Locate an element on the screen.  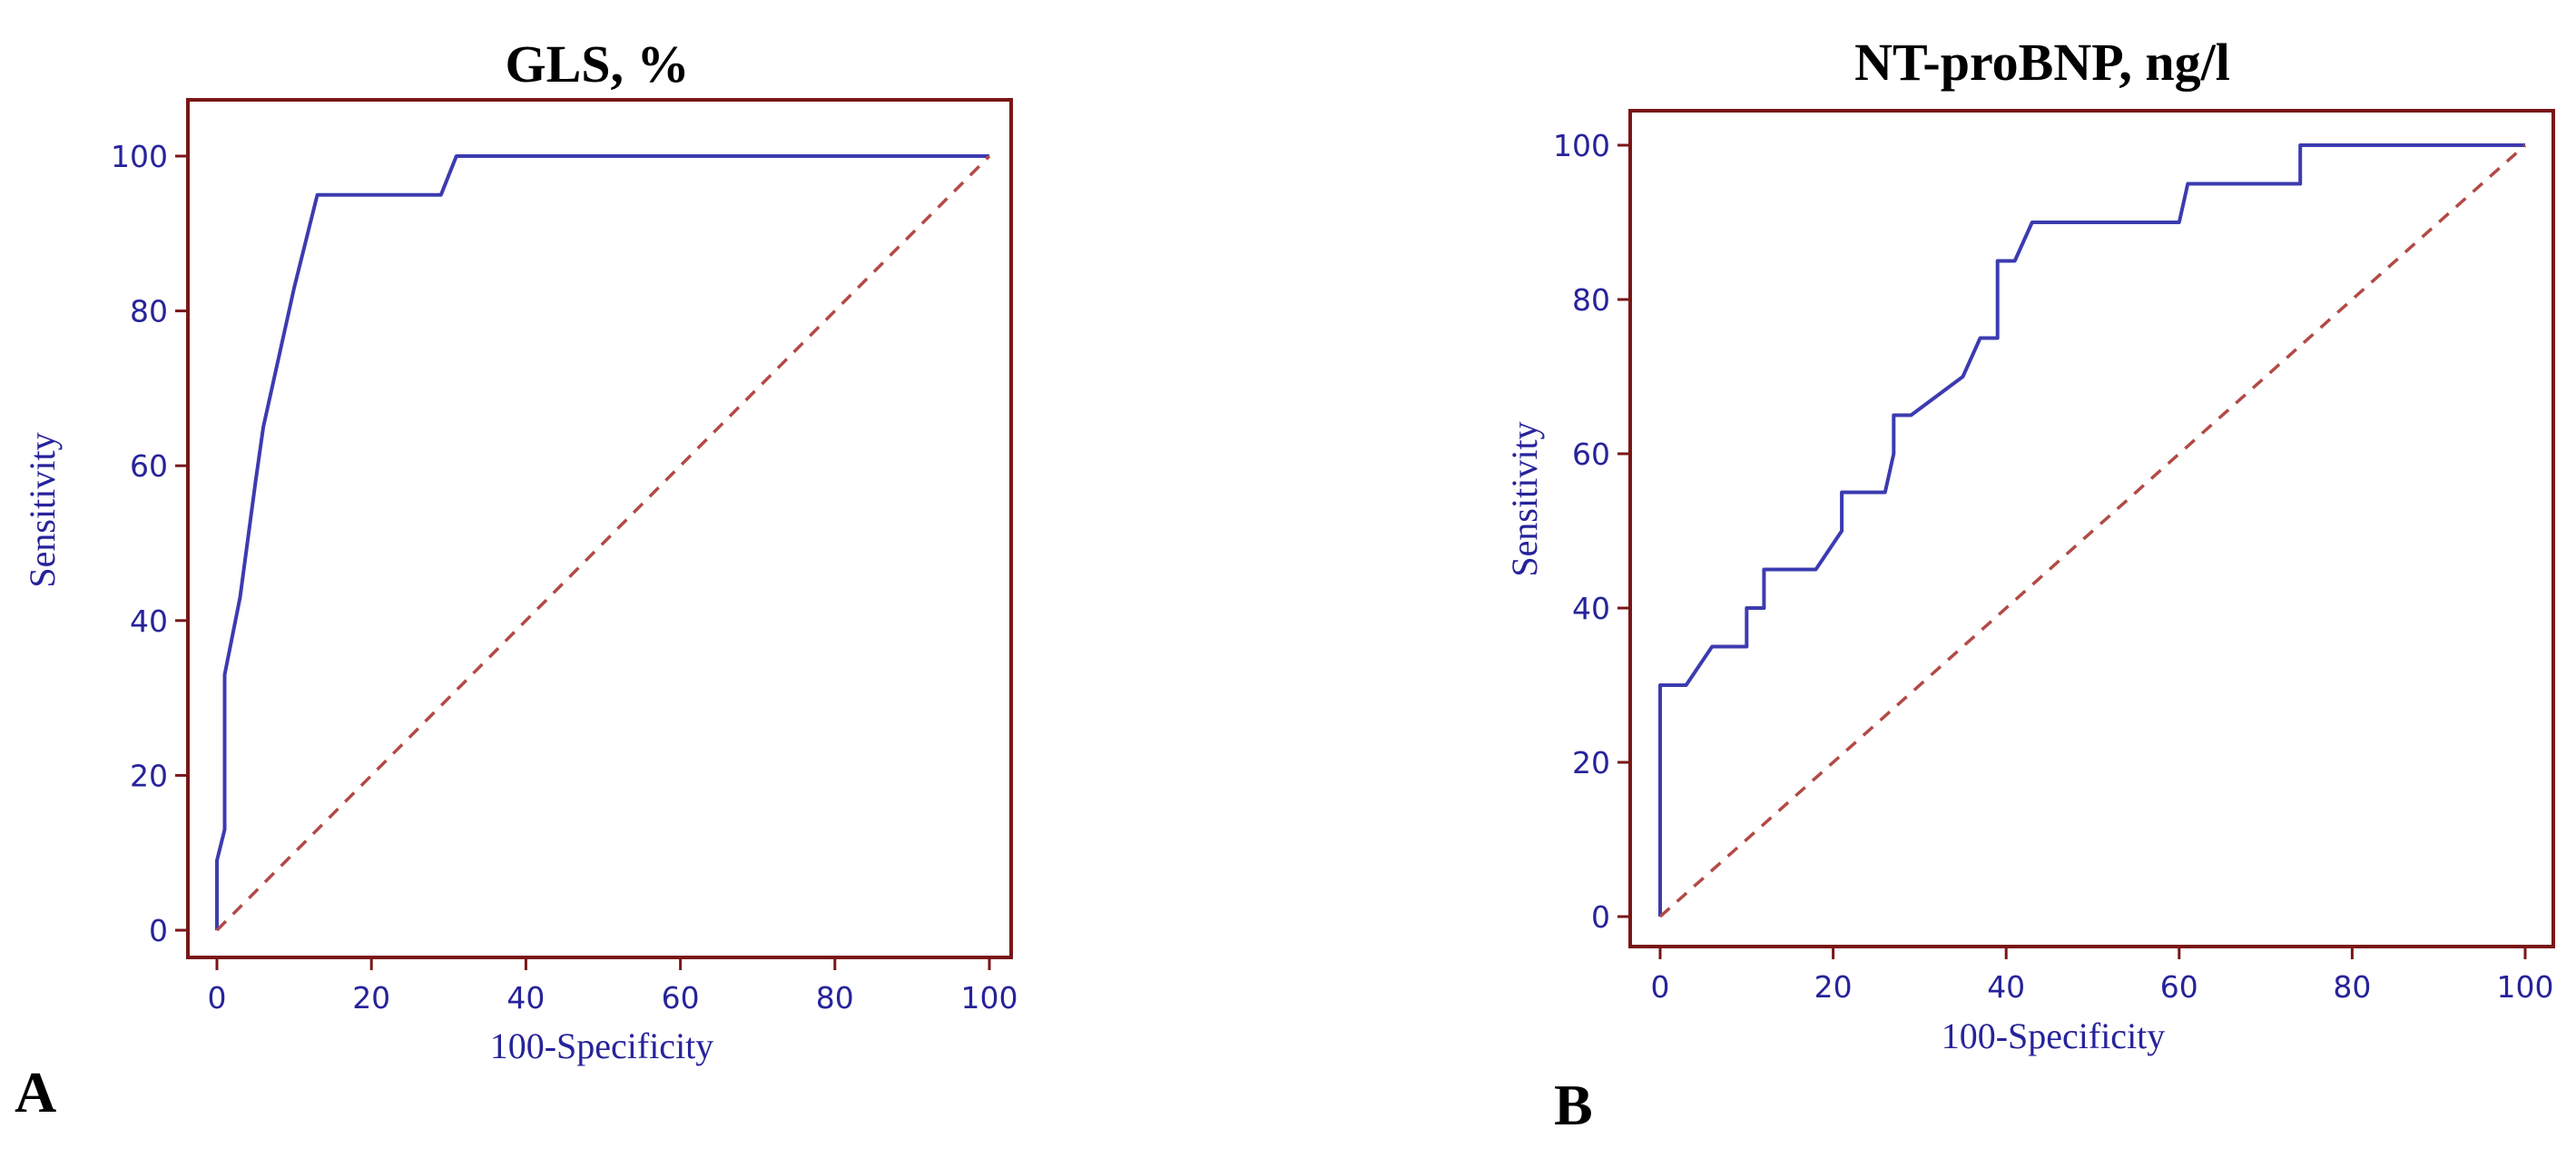
chart-title: GLS, % is located at coordinates (597, 63).